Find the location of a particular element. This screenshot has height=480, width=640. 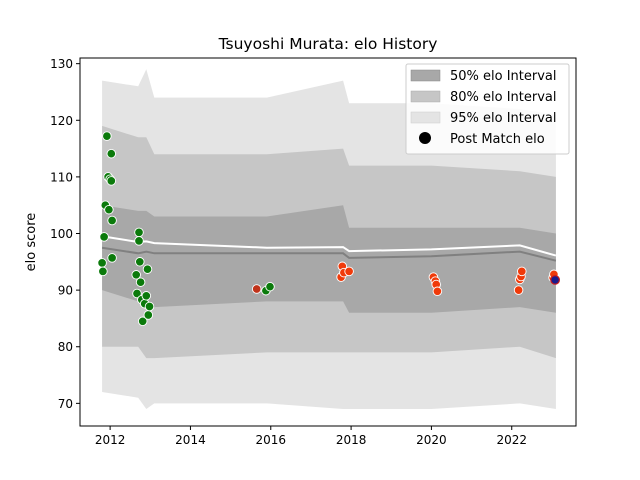

legend-marker-points is located at coordinates (425, 138).